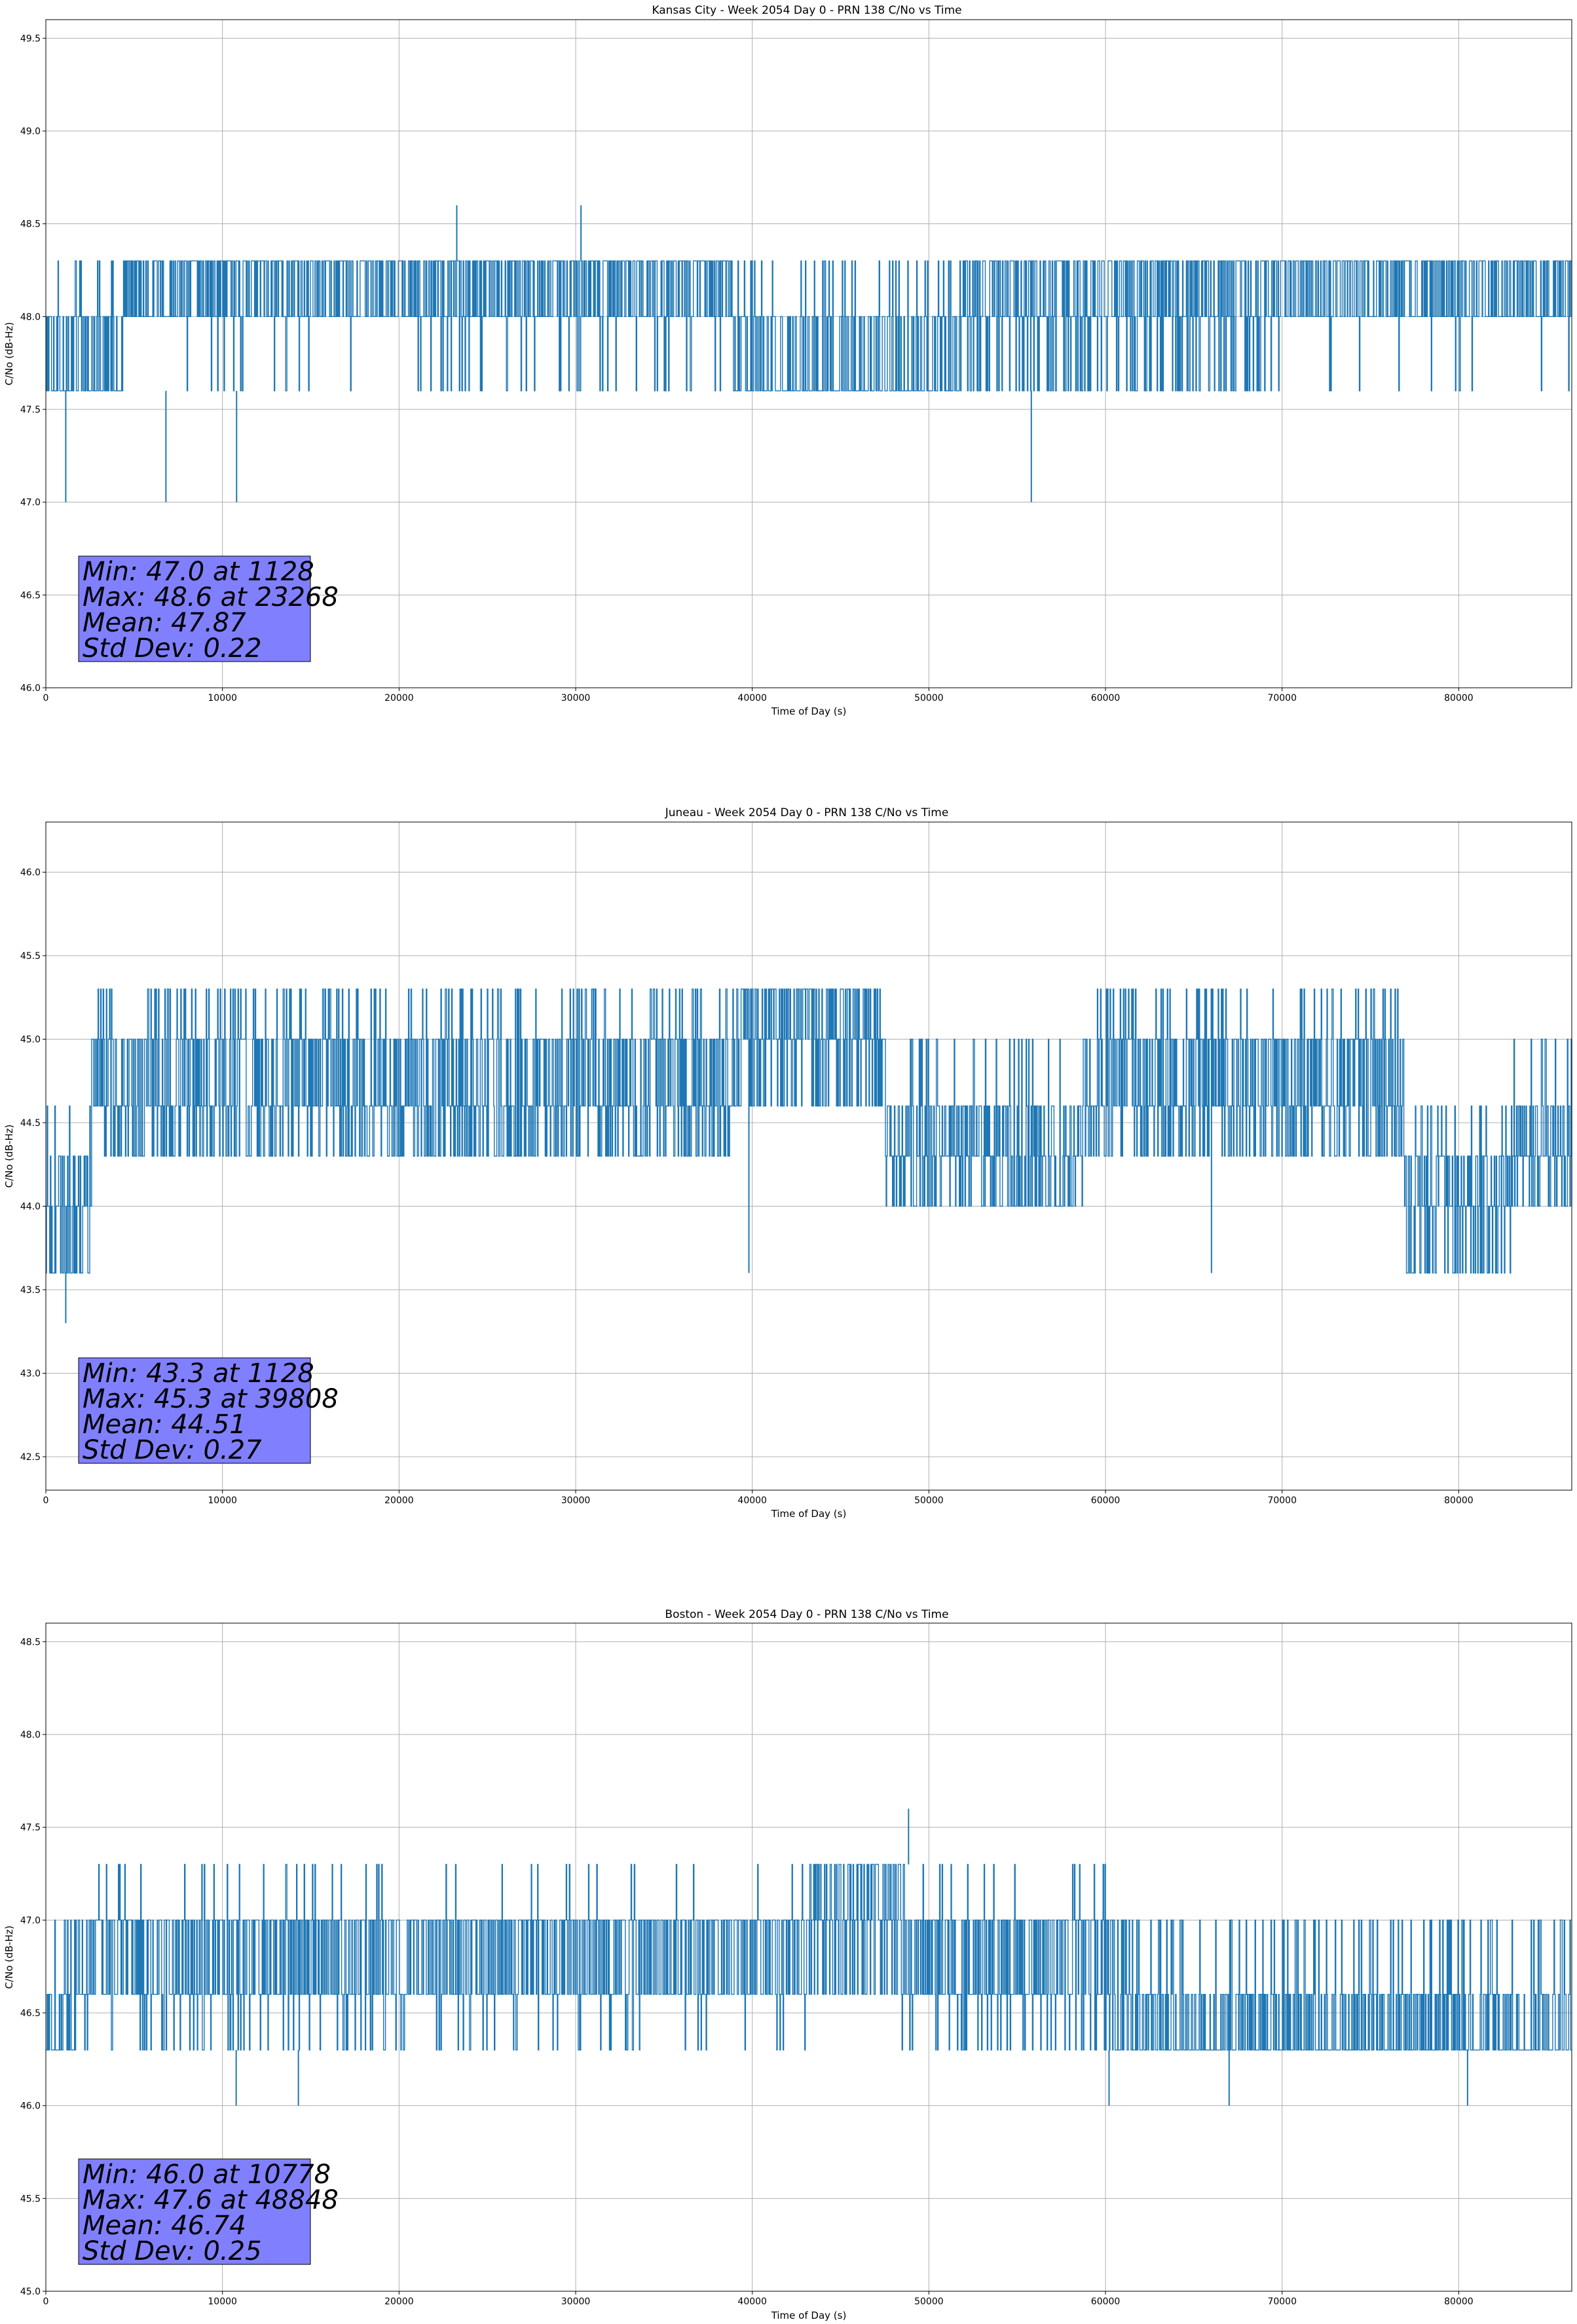  I want to click on stats-mean: Mean: 46.74, so click(164, 2226).